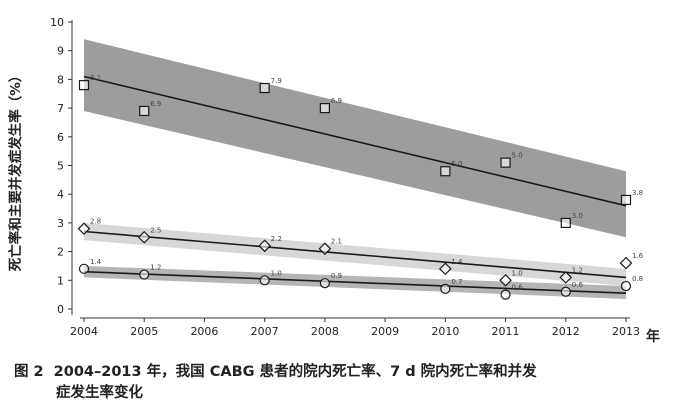 This screenshot has height=409, width=683. What do you see at coordinates (60, 223) in the screenshot?
I see `y-tick-label: 3` at bounding box center [60, 223].